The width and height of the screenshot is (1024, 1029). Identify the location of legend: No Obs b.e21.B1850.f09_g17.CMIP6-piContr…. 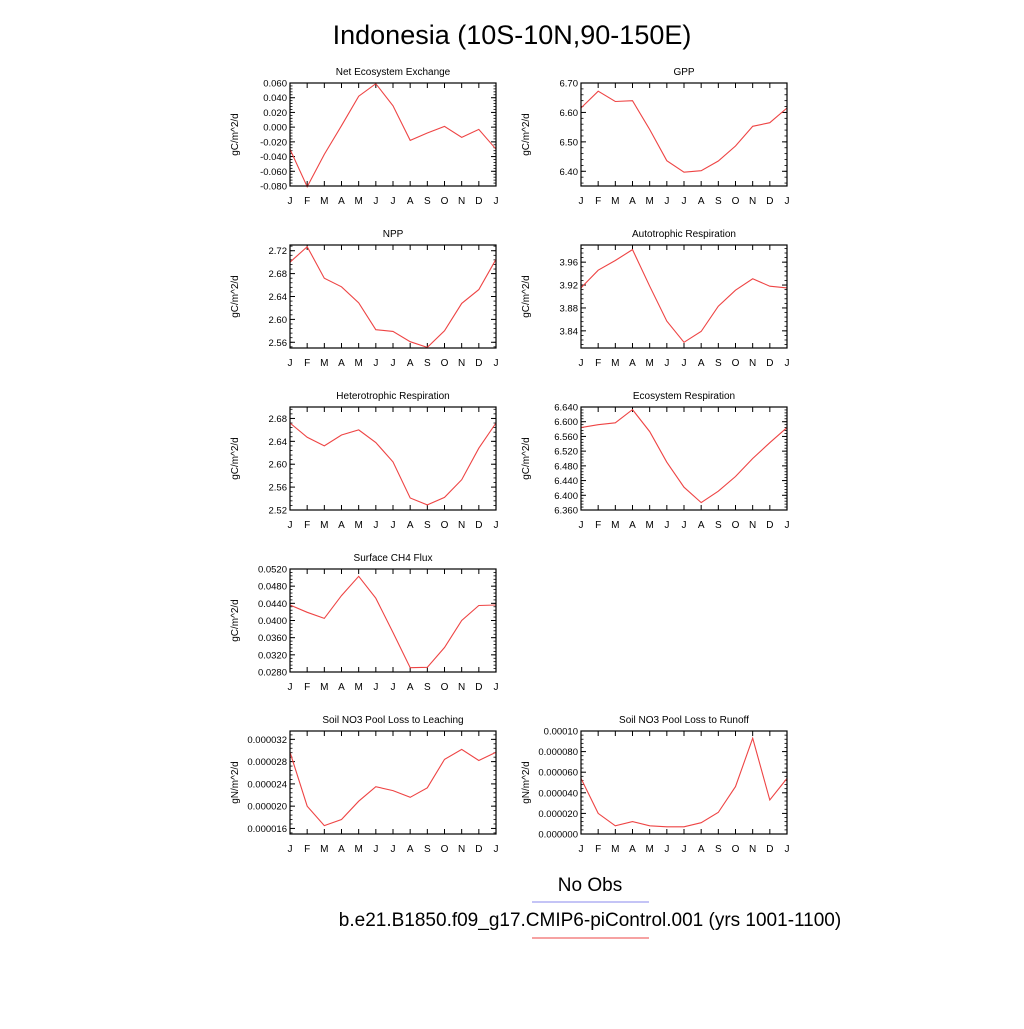
(590, 907).